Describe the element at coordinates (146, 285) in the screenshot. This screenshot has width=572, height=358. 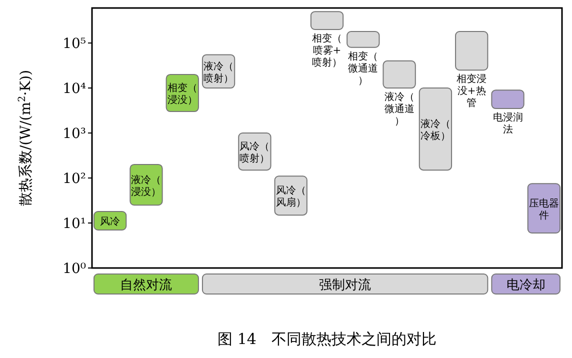
I see `text: 自然对流` at that location.